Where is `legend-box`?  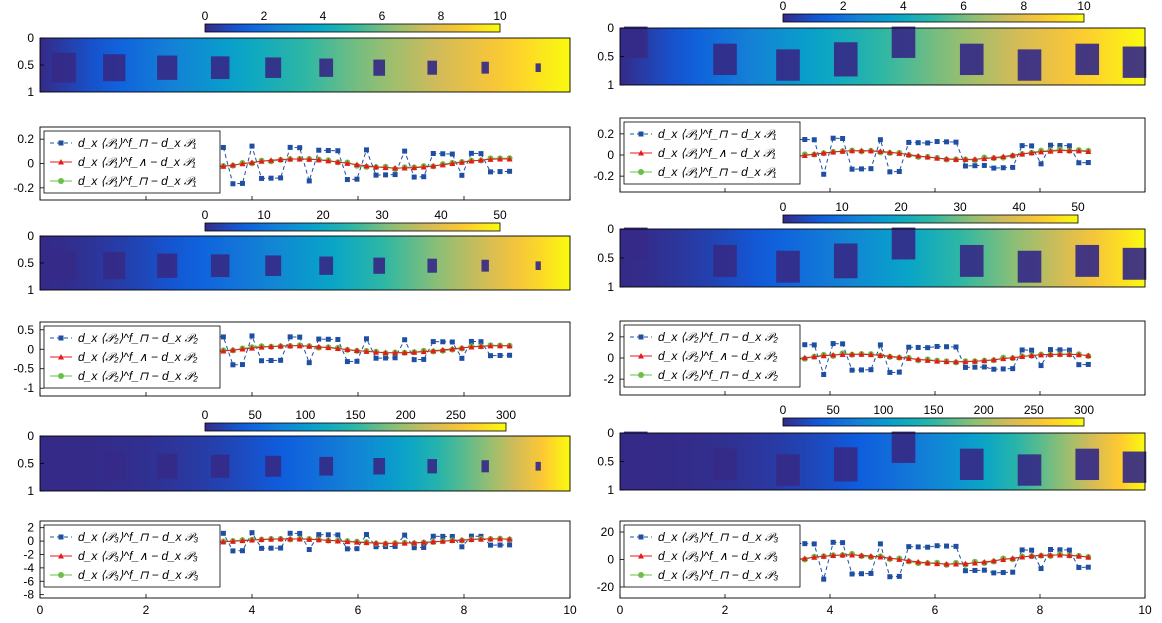 legend-box is located at coordinates (132, 556).